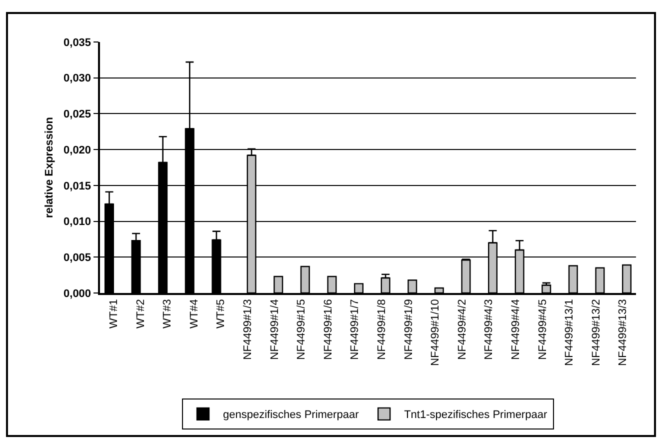  I want to click on y-tick-label: 0,025, so click(78, 114).